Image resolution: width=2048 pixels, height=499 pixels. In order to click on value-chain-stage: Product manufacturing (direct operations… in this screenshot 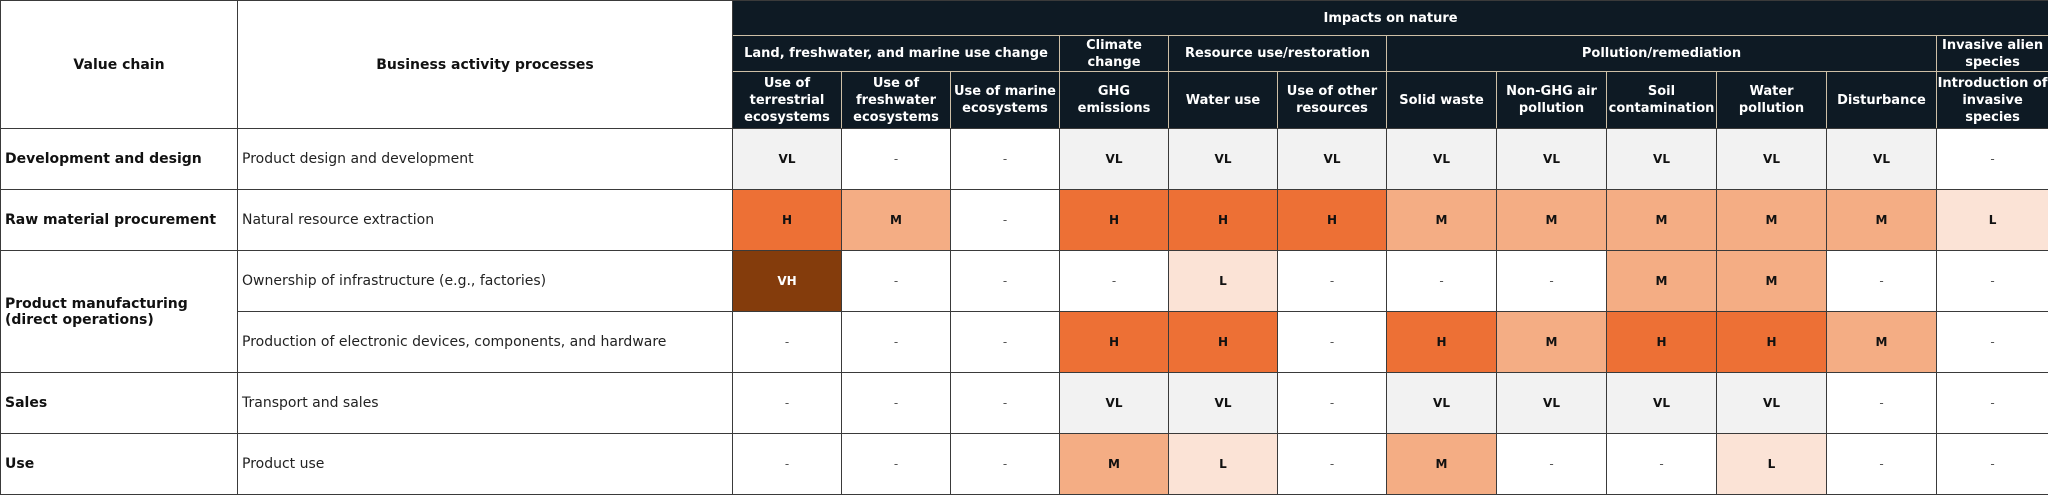, I will do `click(119, 311)`.